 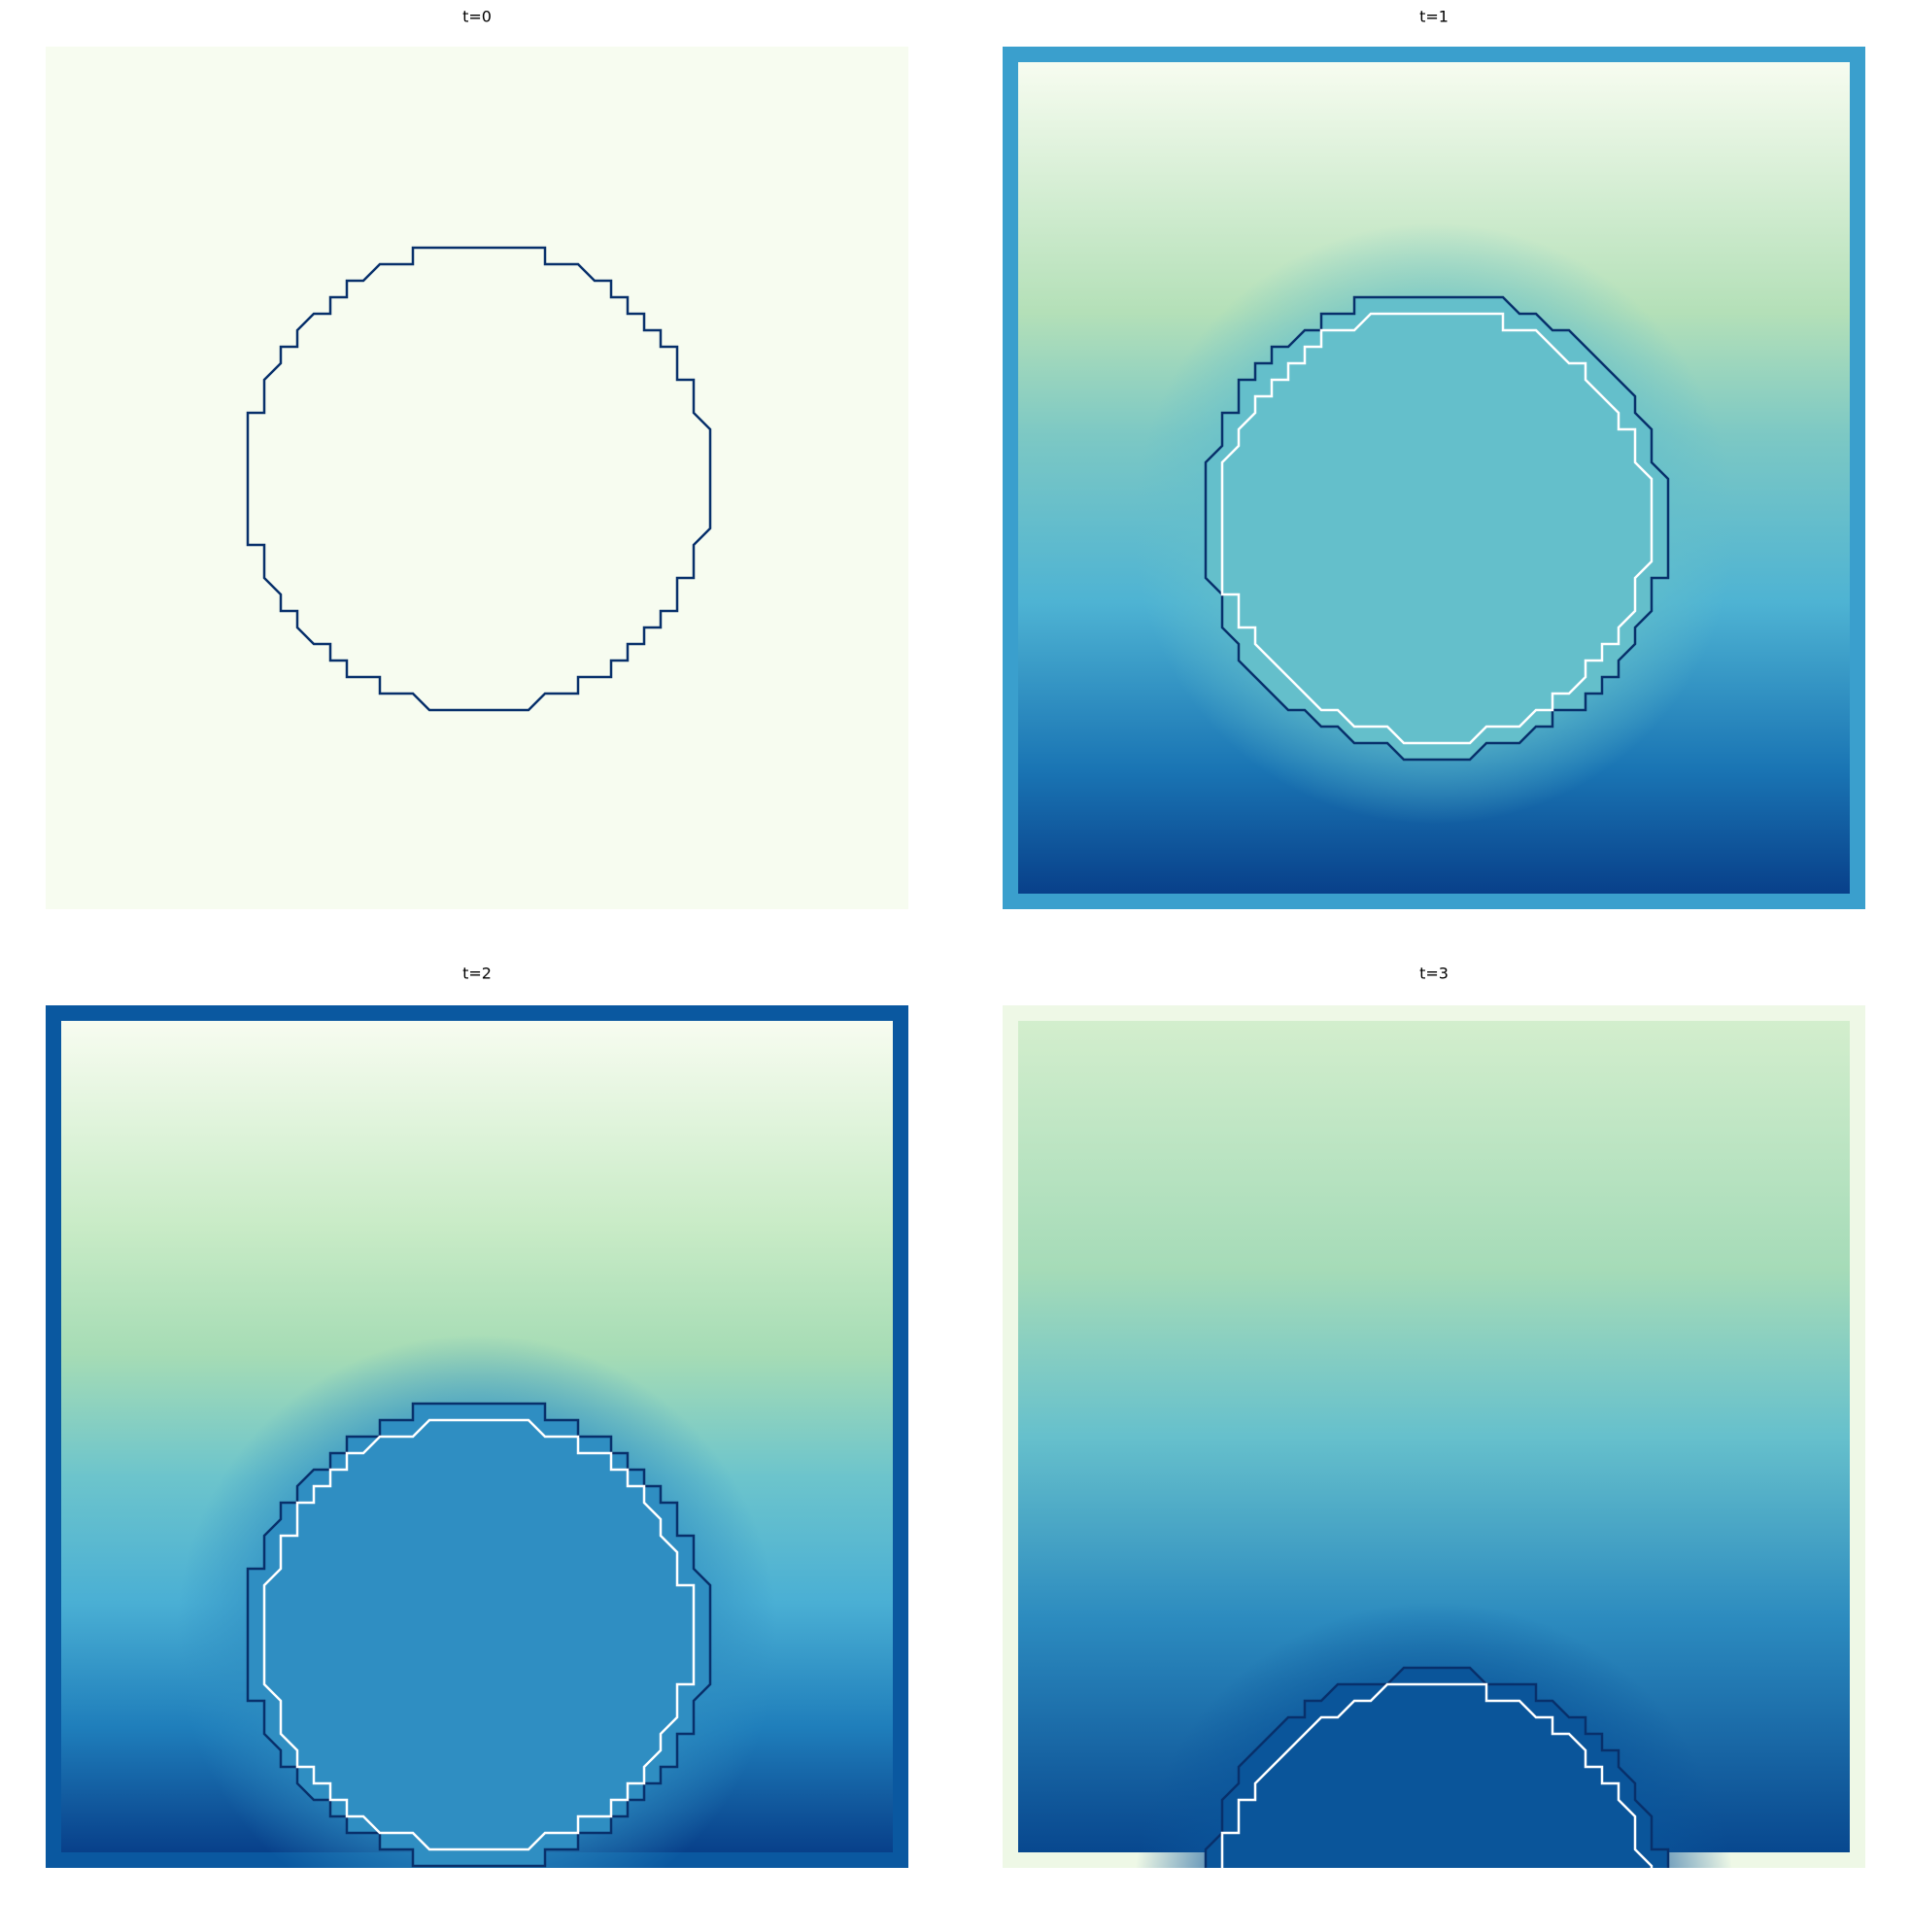 What do you see at coordinates (477, 17) in the screenshot?
I see `panel-title: t=0` at bounding box center [477, 17].